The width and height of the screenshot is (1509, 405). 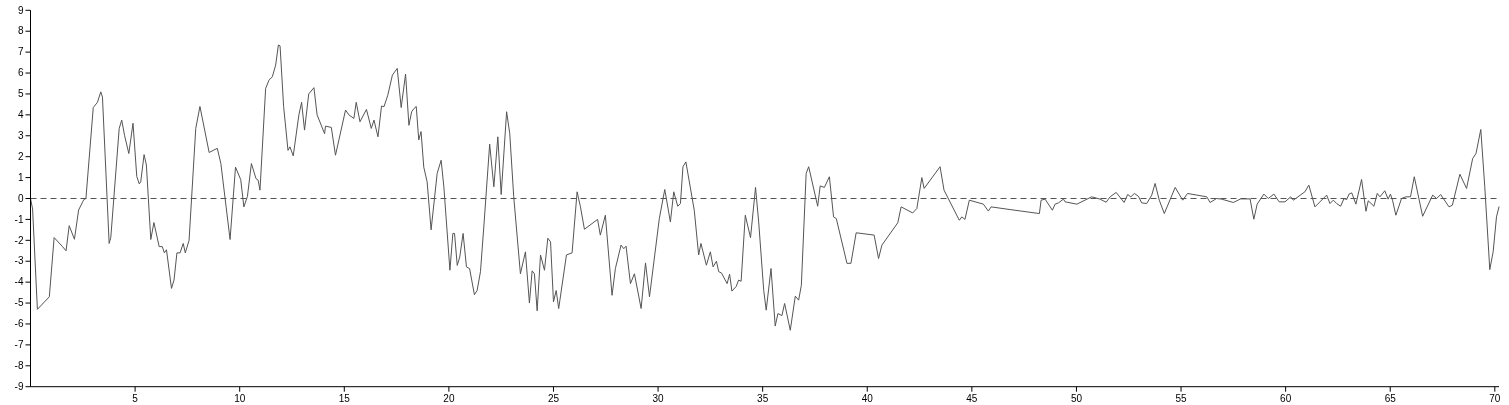 I want to click on x-tick-label: 65, so click(x=1390, y=398).